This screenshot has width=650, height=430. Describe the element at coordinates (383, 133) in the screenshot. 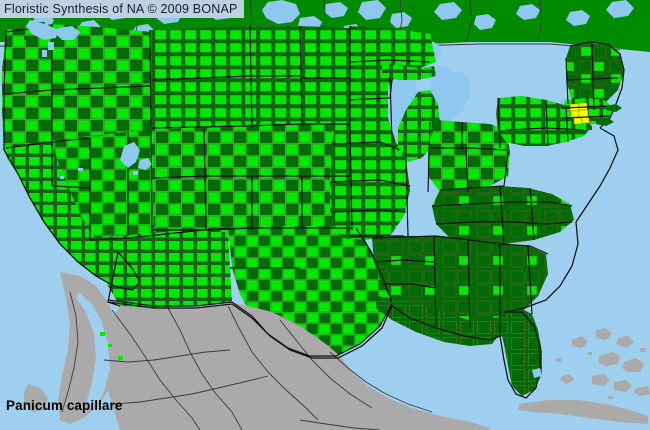

I see `region-upper-midwest` at that location.